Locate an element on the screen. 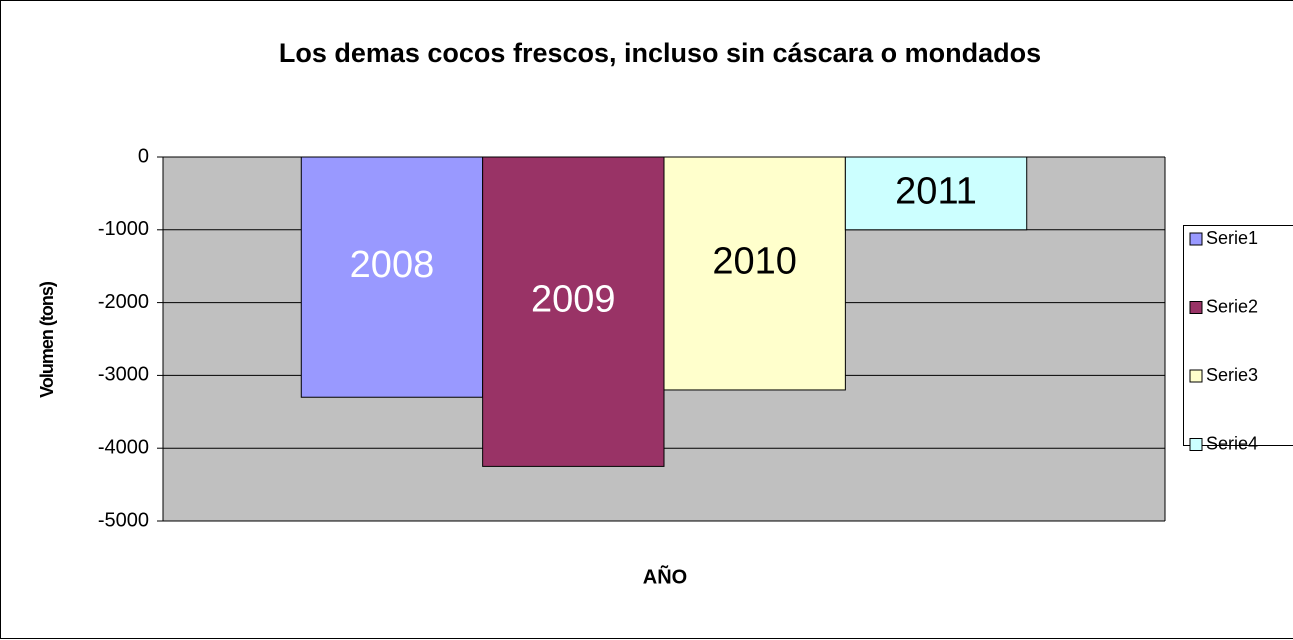 This screenshot has width=1293, height=640. x-axis-title: AÑO is located at coordinates (665, 576).